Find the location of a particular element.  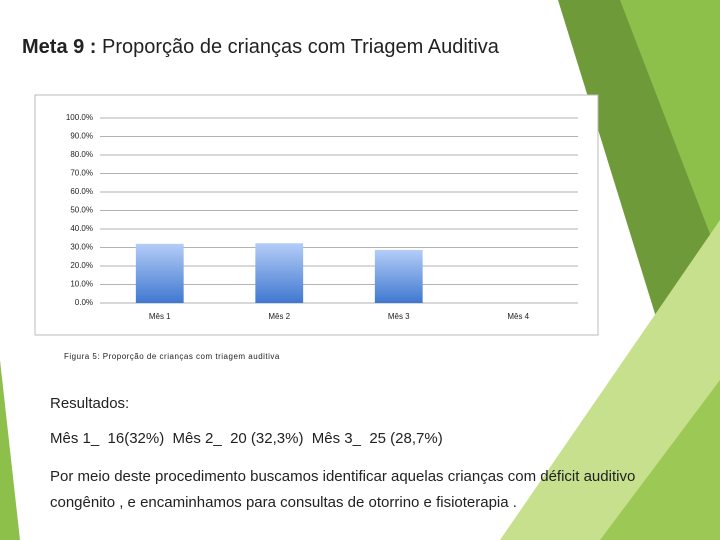

y-tick-label: 80.0% is located at coordinates (81, 154).